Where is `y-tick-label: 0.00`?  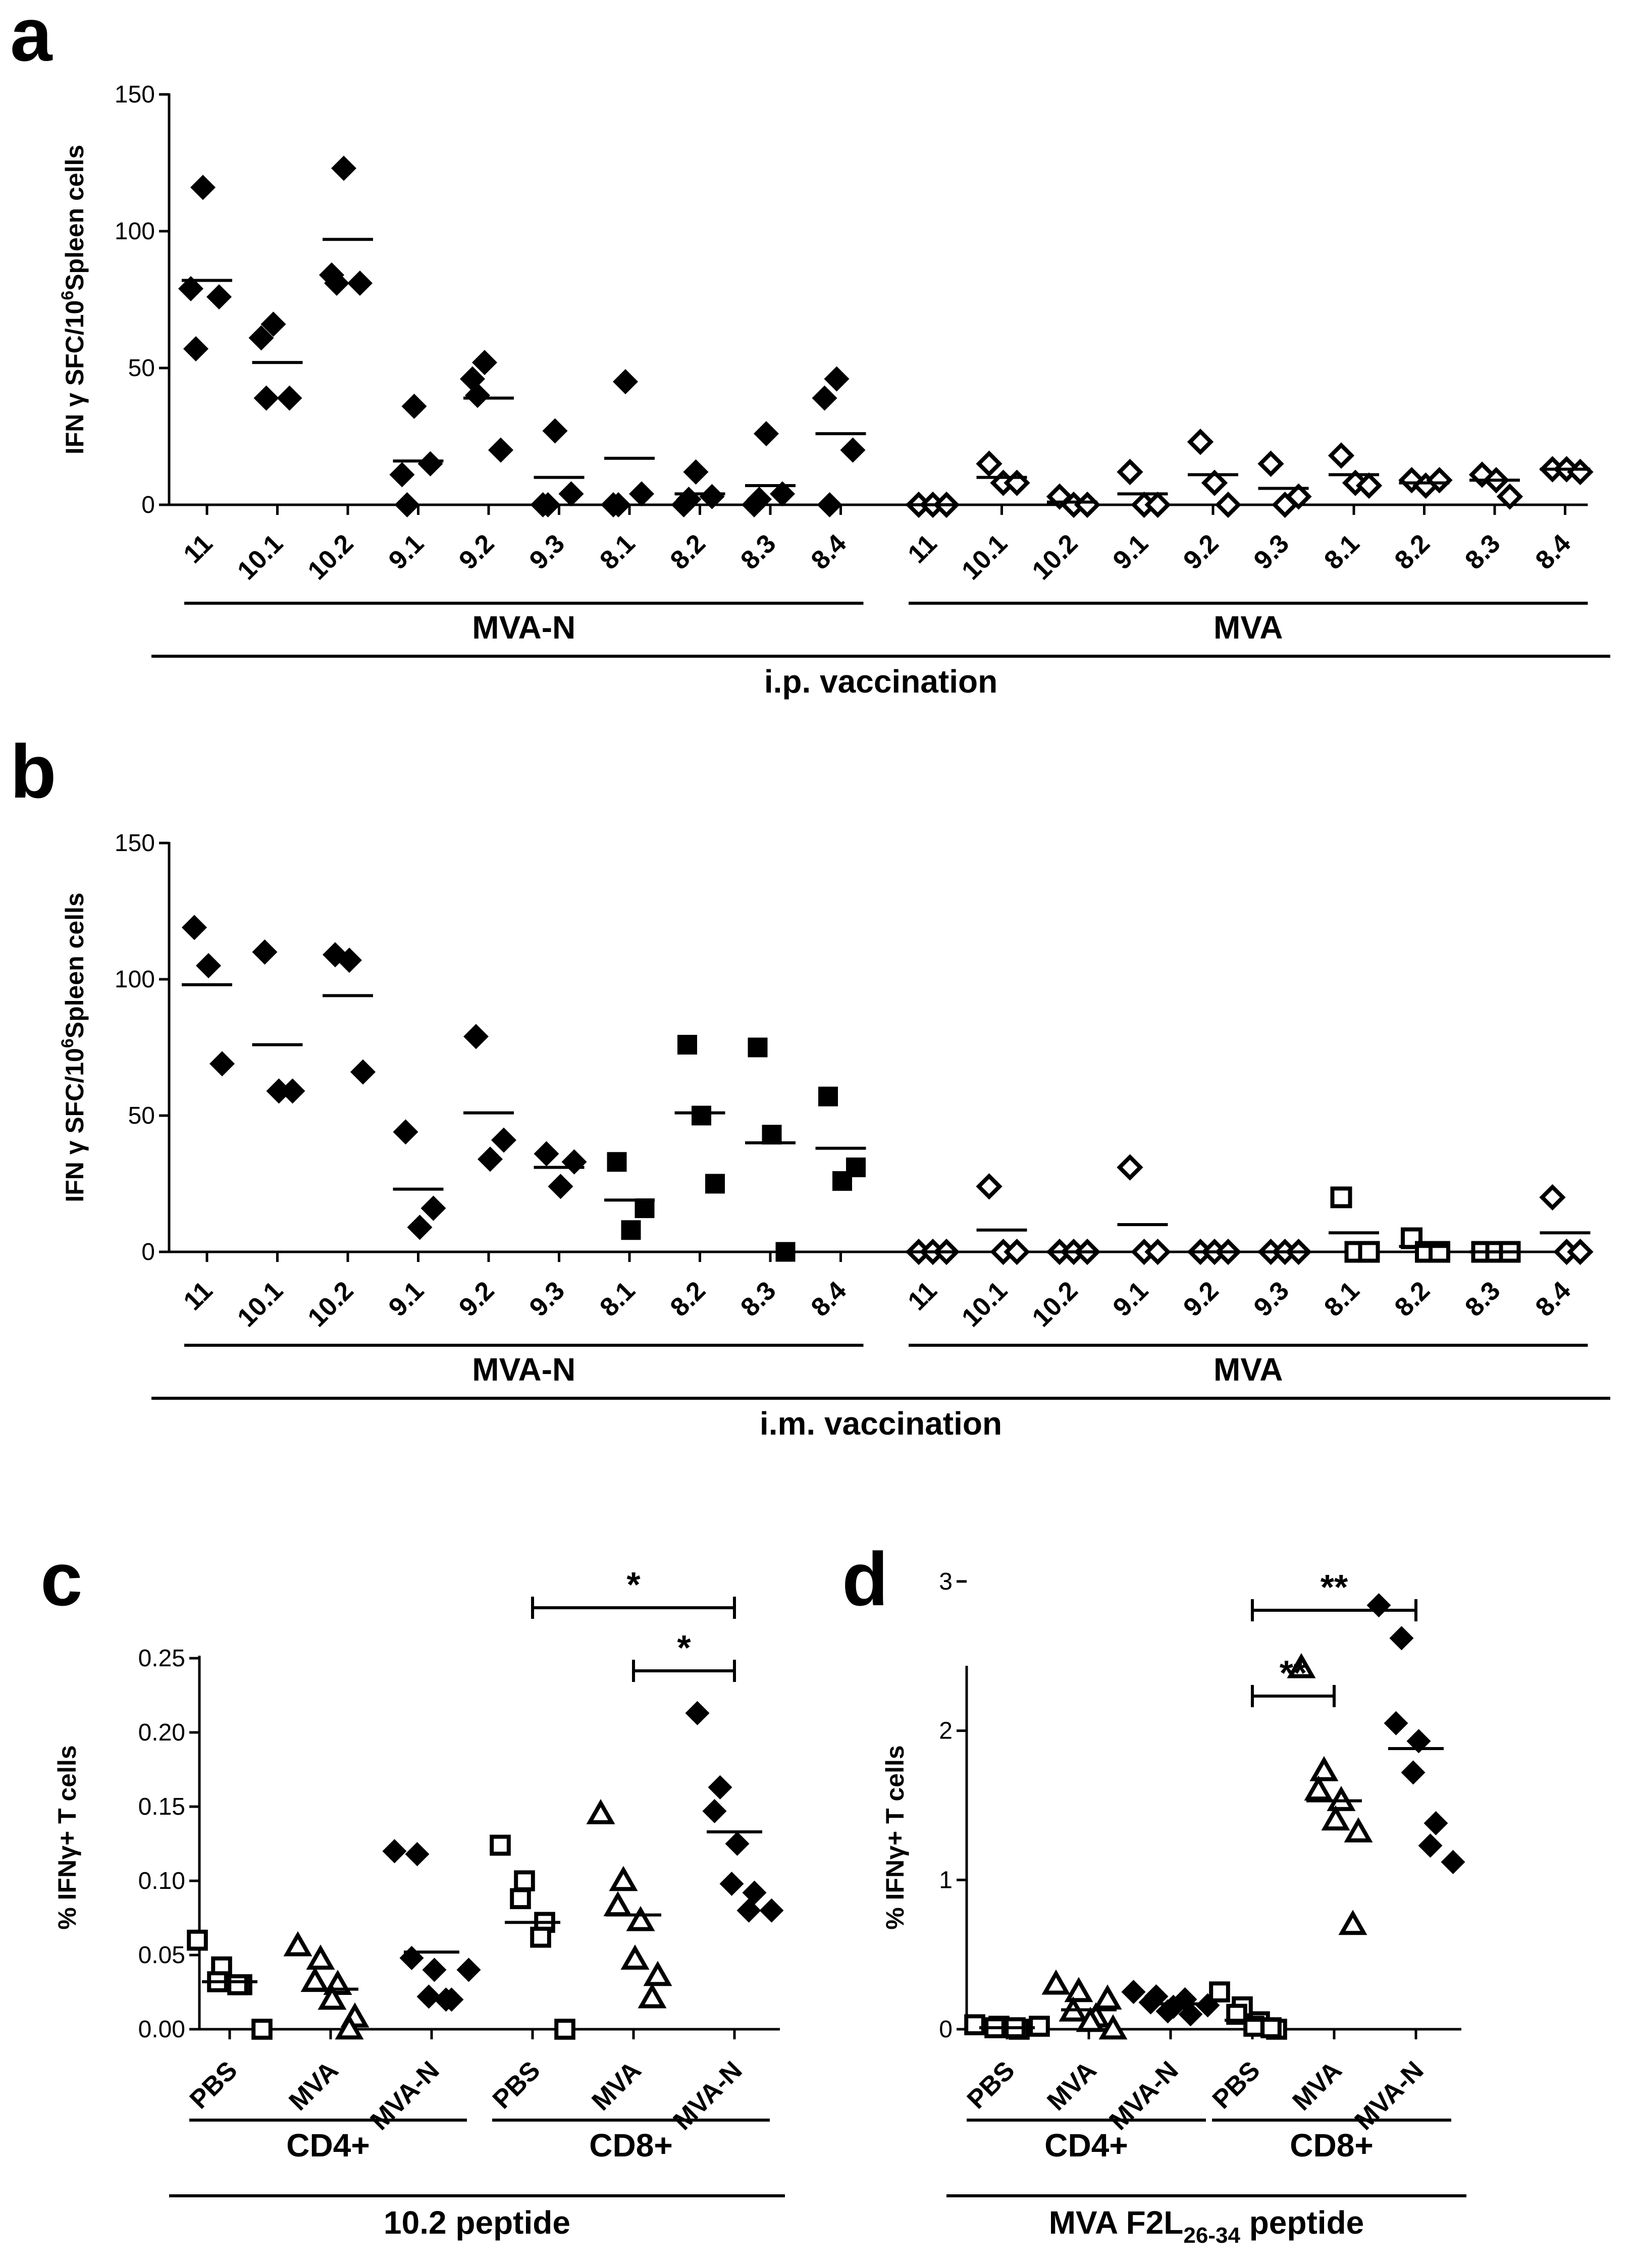 y-tick-label: 0.00 is located at coordinates (161, 2029).